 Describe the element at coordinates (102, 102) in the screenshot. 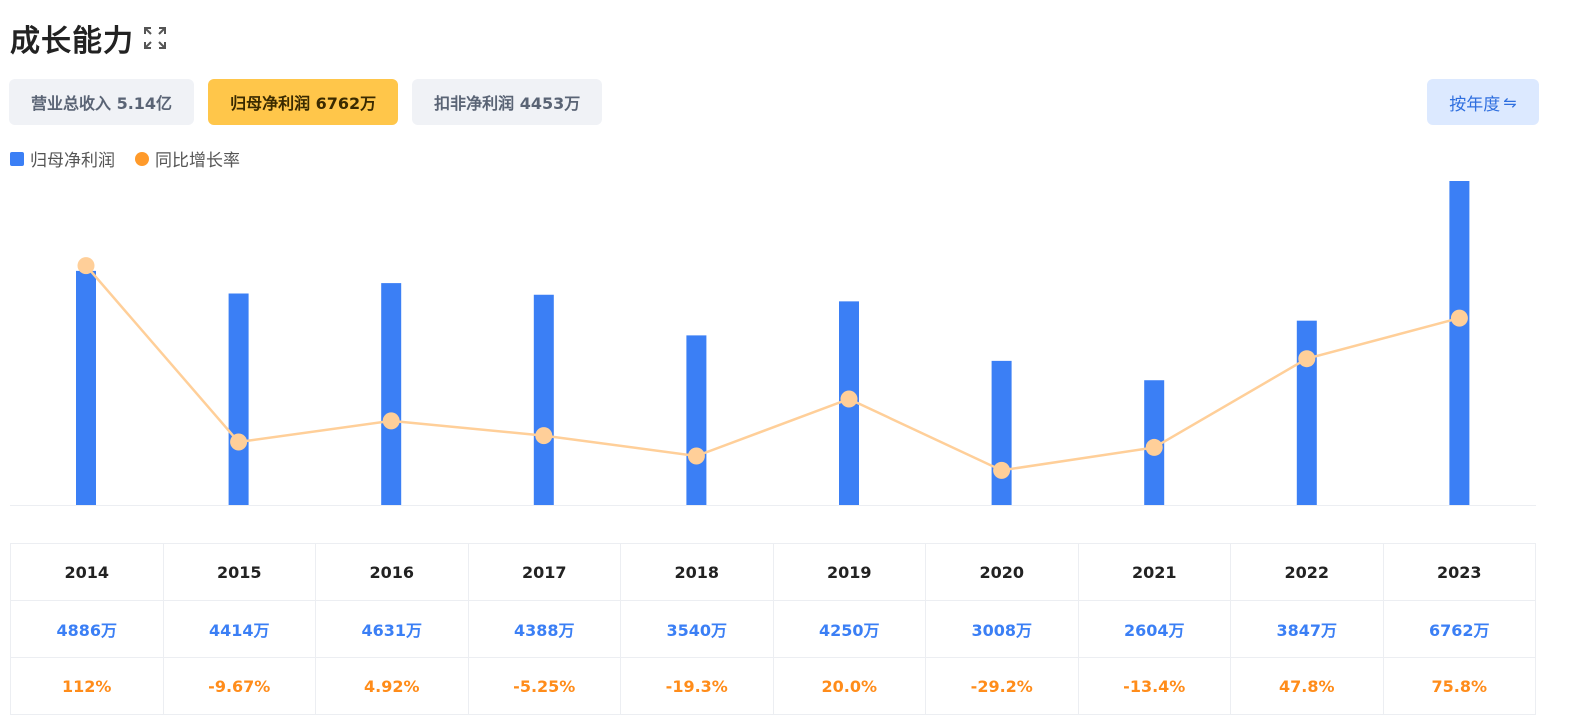

I see `tab-total-revenue: 营业总收入 5.14亿` at that location.